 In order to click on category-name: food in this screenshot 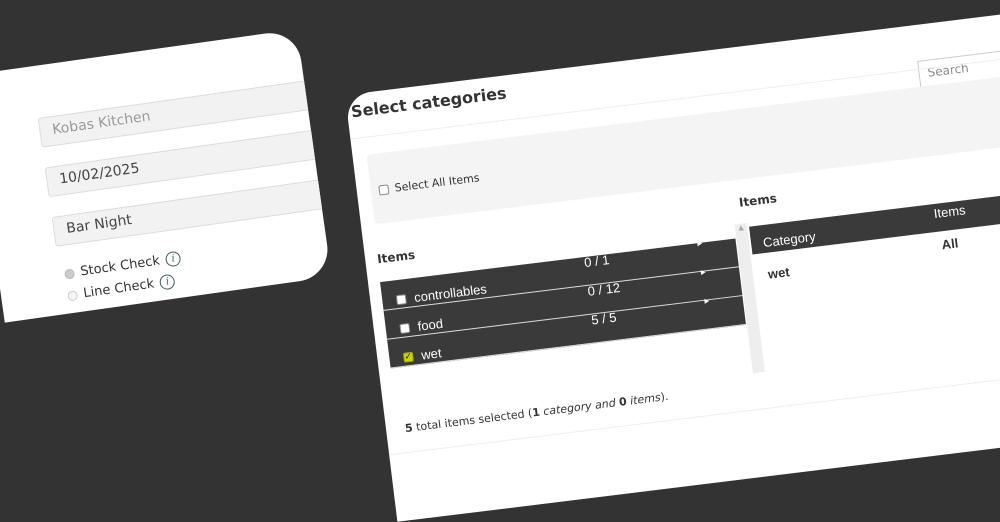, I will do `click(430, 324)`.